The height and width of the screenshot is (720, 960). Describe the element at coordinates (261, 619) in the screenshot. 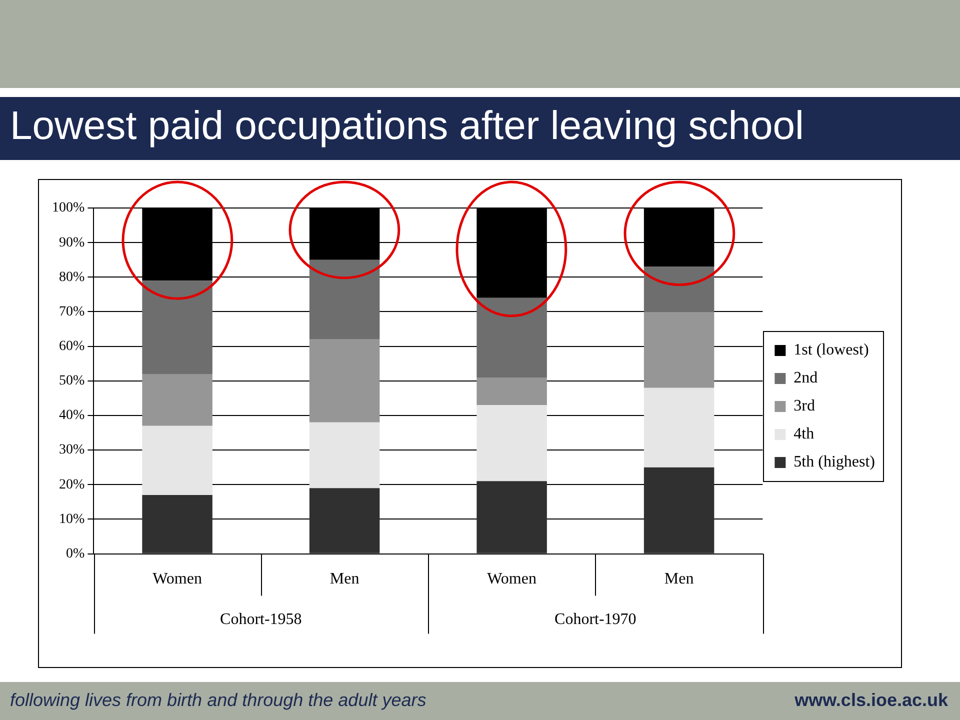

I see `text: Cohort-1958` at that location.